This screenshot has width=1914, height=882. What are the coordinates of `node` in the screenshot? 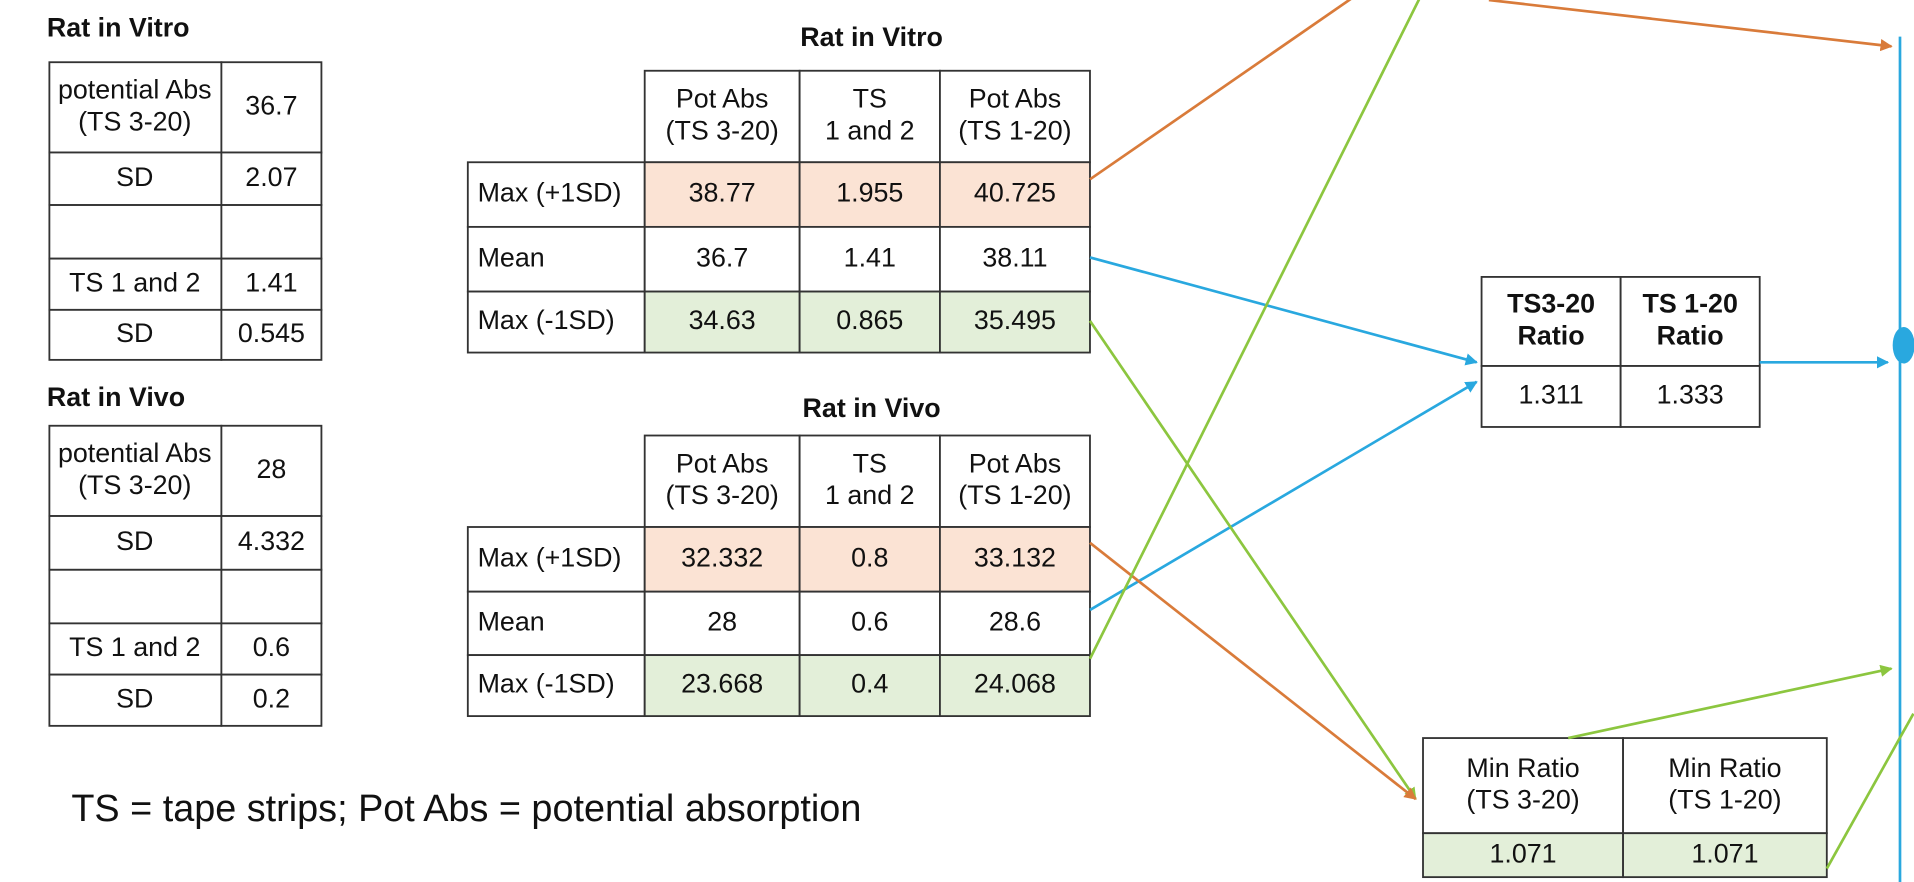 It's located at (1903, 345).